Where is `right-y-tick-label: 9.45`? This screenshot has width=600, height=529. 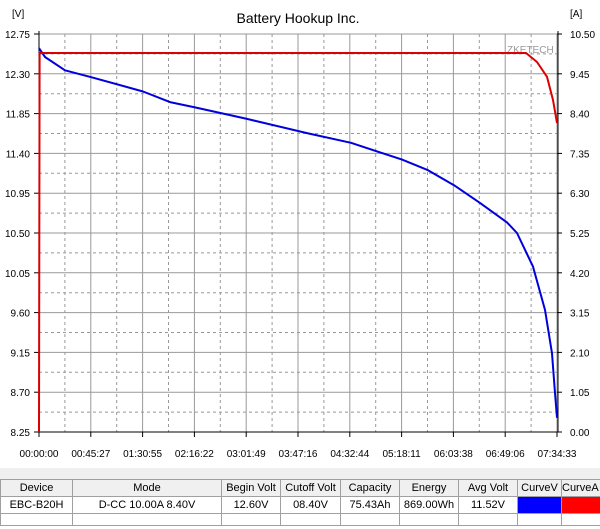
right-y-tick-label: 9.45 is located at coordinates (580, 75).